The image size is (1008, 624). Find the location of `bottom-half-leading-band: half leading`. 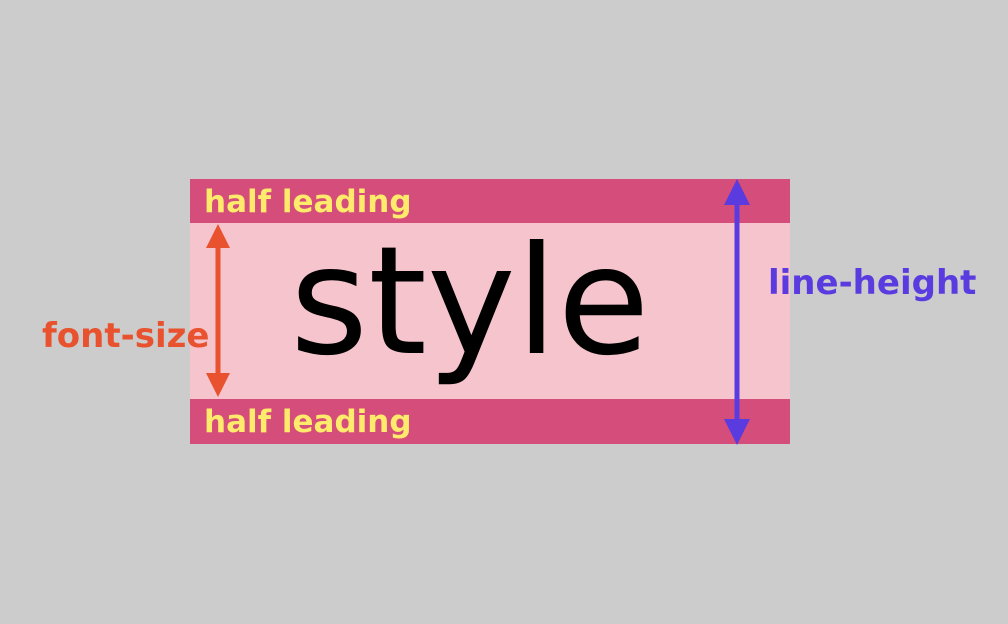

bottom-half-leading-band: half leading is located at coordinates (490, 421).